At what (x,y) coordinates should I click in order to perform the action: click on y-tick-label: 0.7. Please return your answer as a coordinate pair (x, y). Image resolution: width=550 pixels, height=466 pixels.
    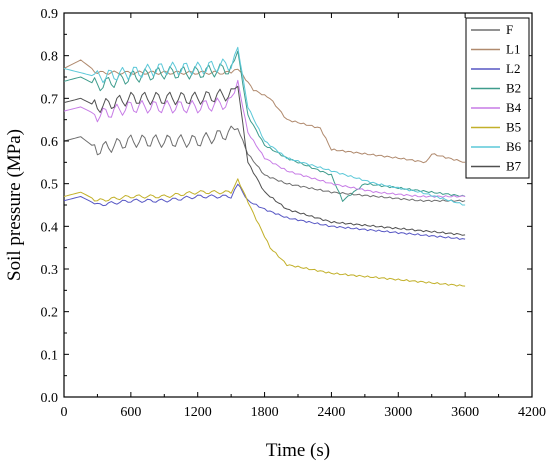
    Looking at the image, I should click on (50, 99).